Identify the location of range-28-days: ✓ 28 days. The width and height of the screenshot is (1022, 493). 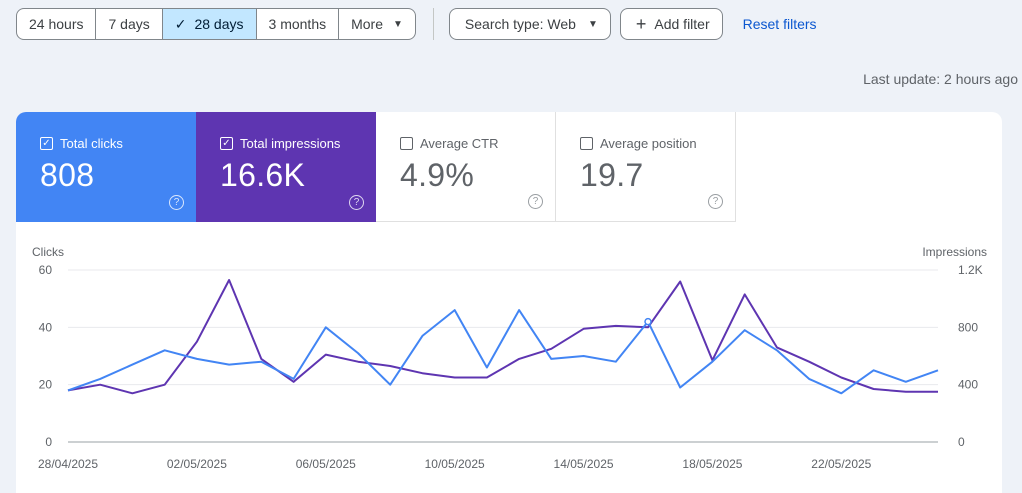
(209, 24).